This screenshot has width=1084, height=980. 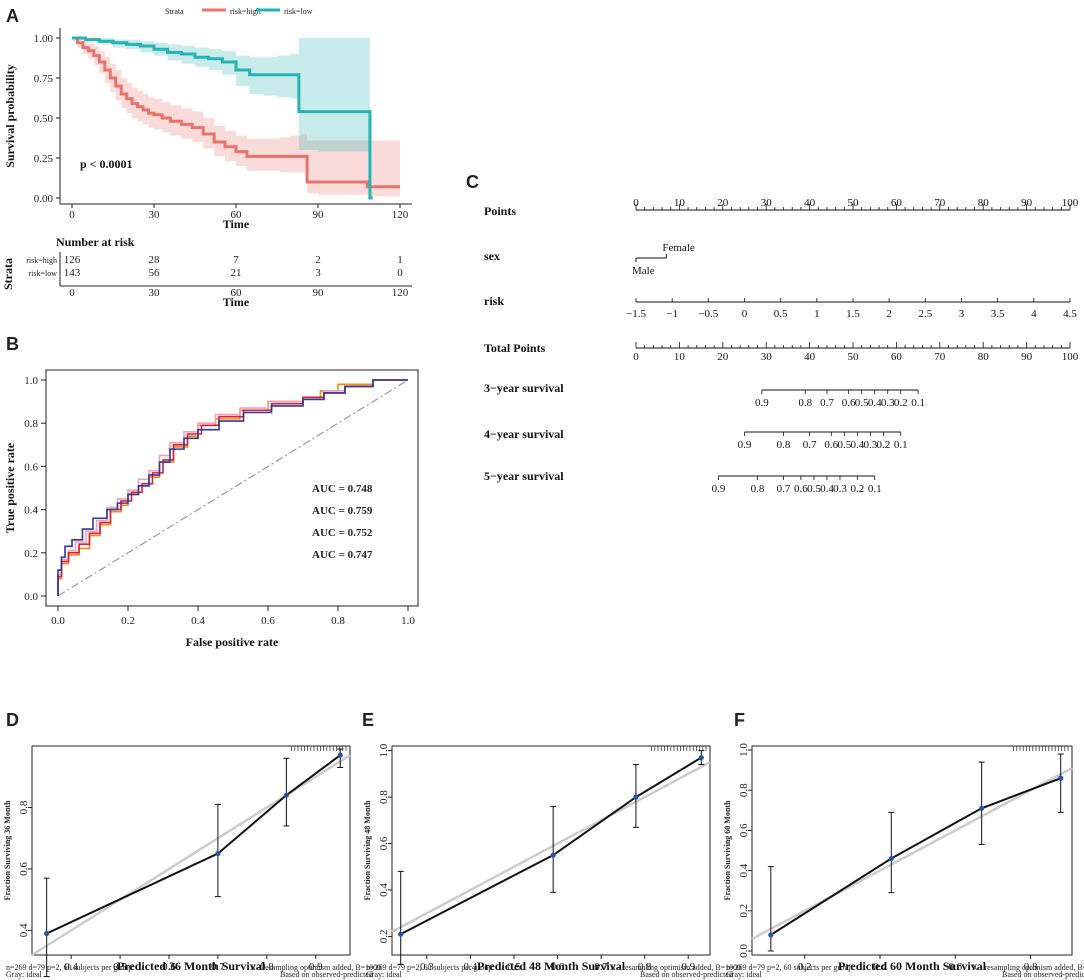 What do you see at coordinates (31, 511) in the screenshot?
I see `roc-ytick-label: 0.4` at bounding box center [31, 511].